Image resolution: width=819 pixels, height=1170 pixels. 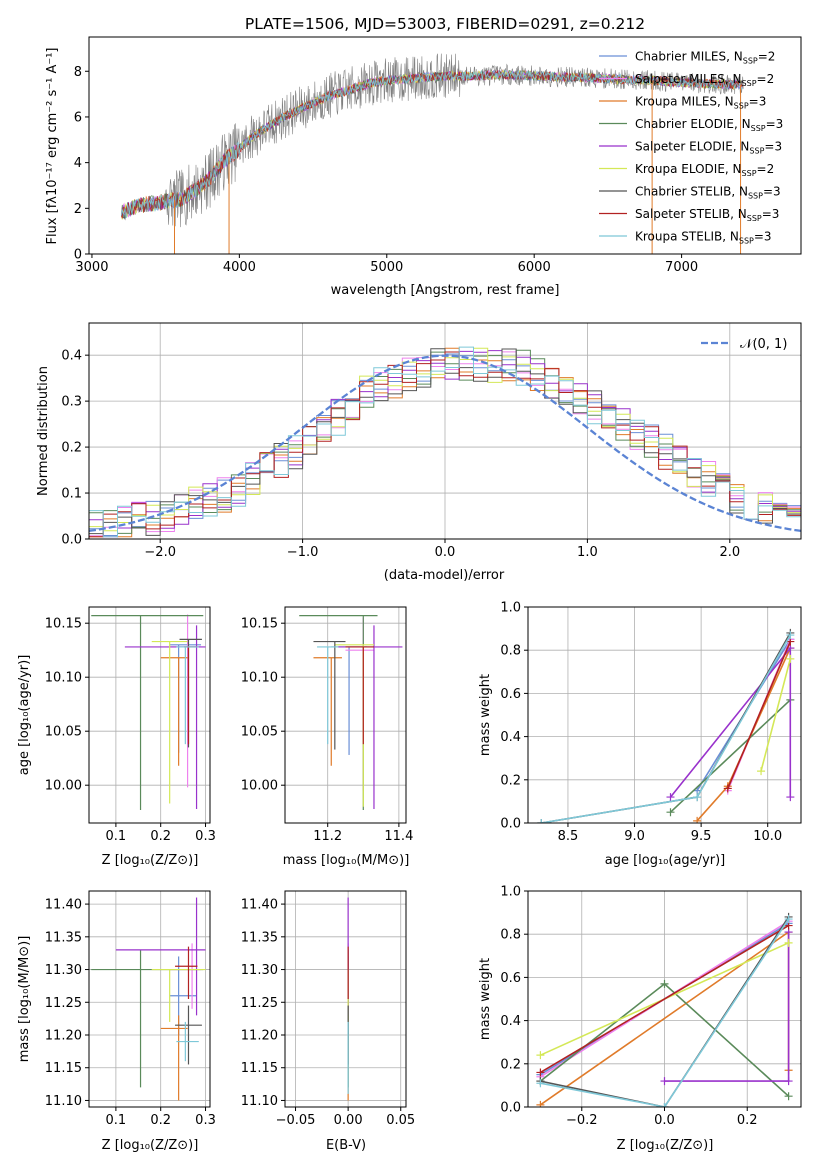 What do you see at coordinates (485, 715) in the screenshot?
I see `weight-vs-age-ylabel: mass weight` at bounding box center [485, 715].